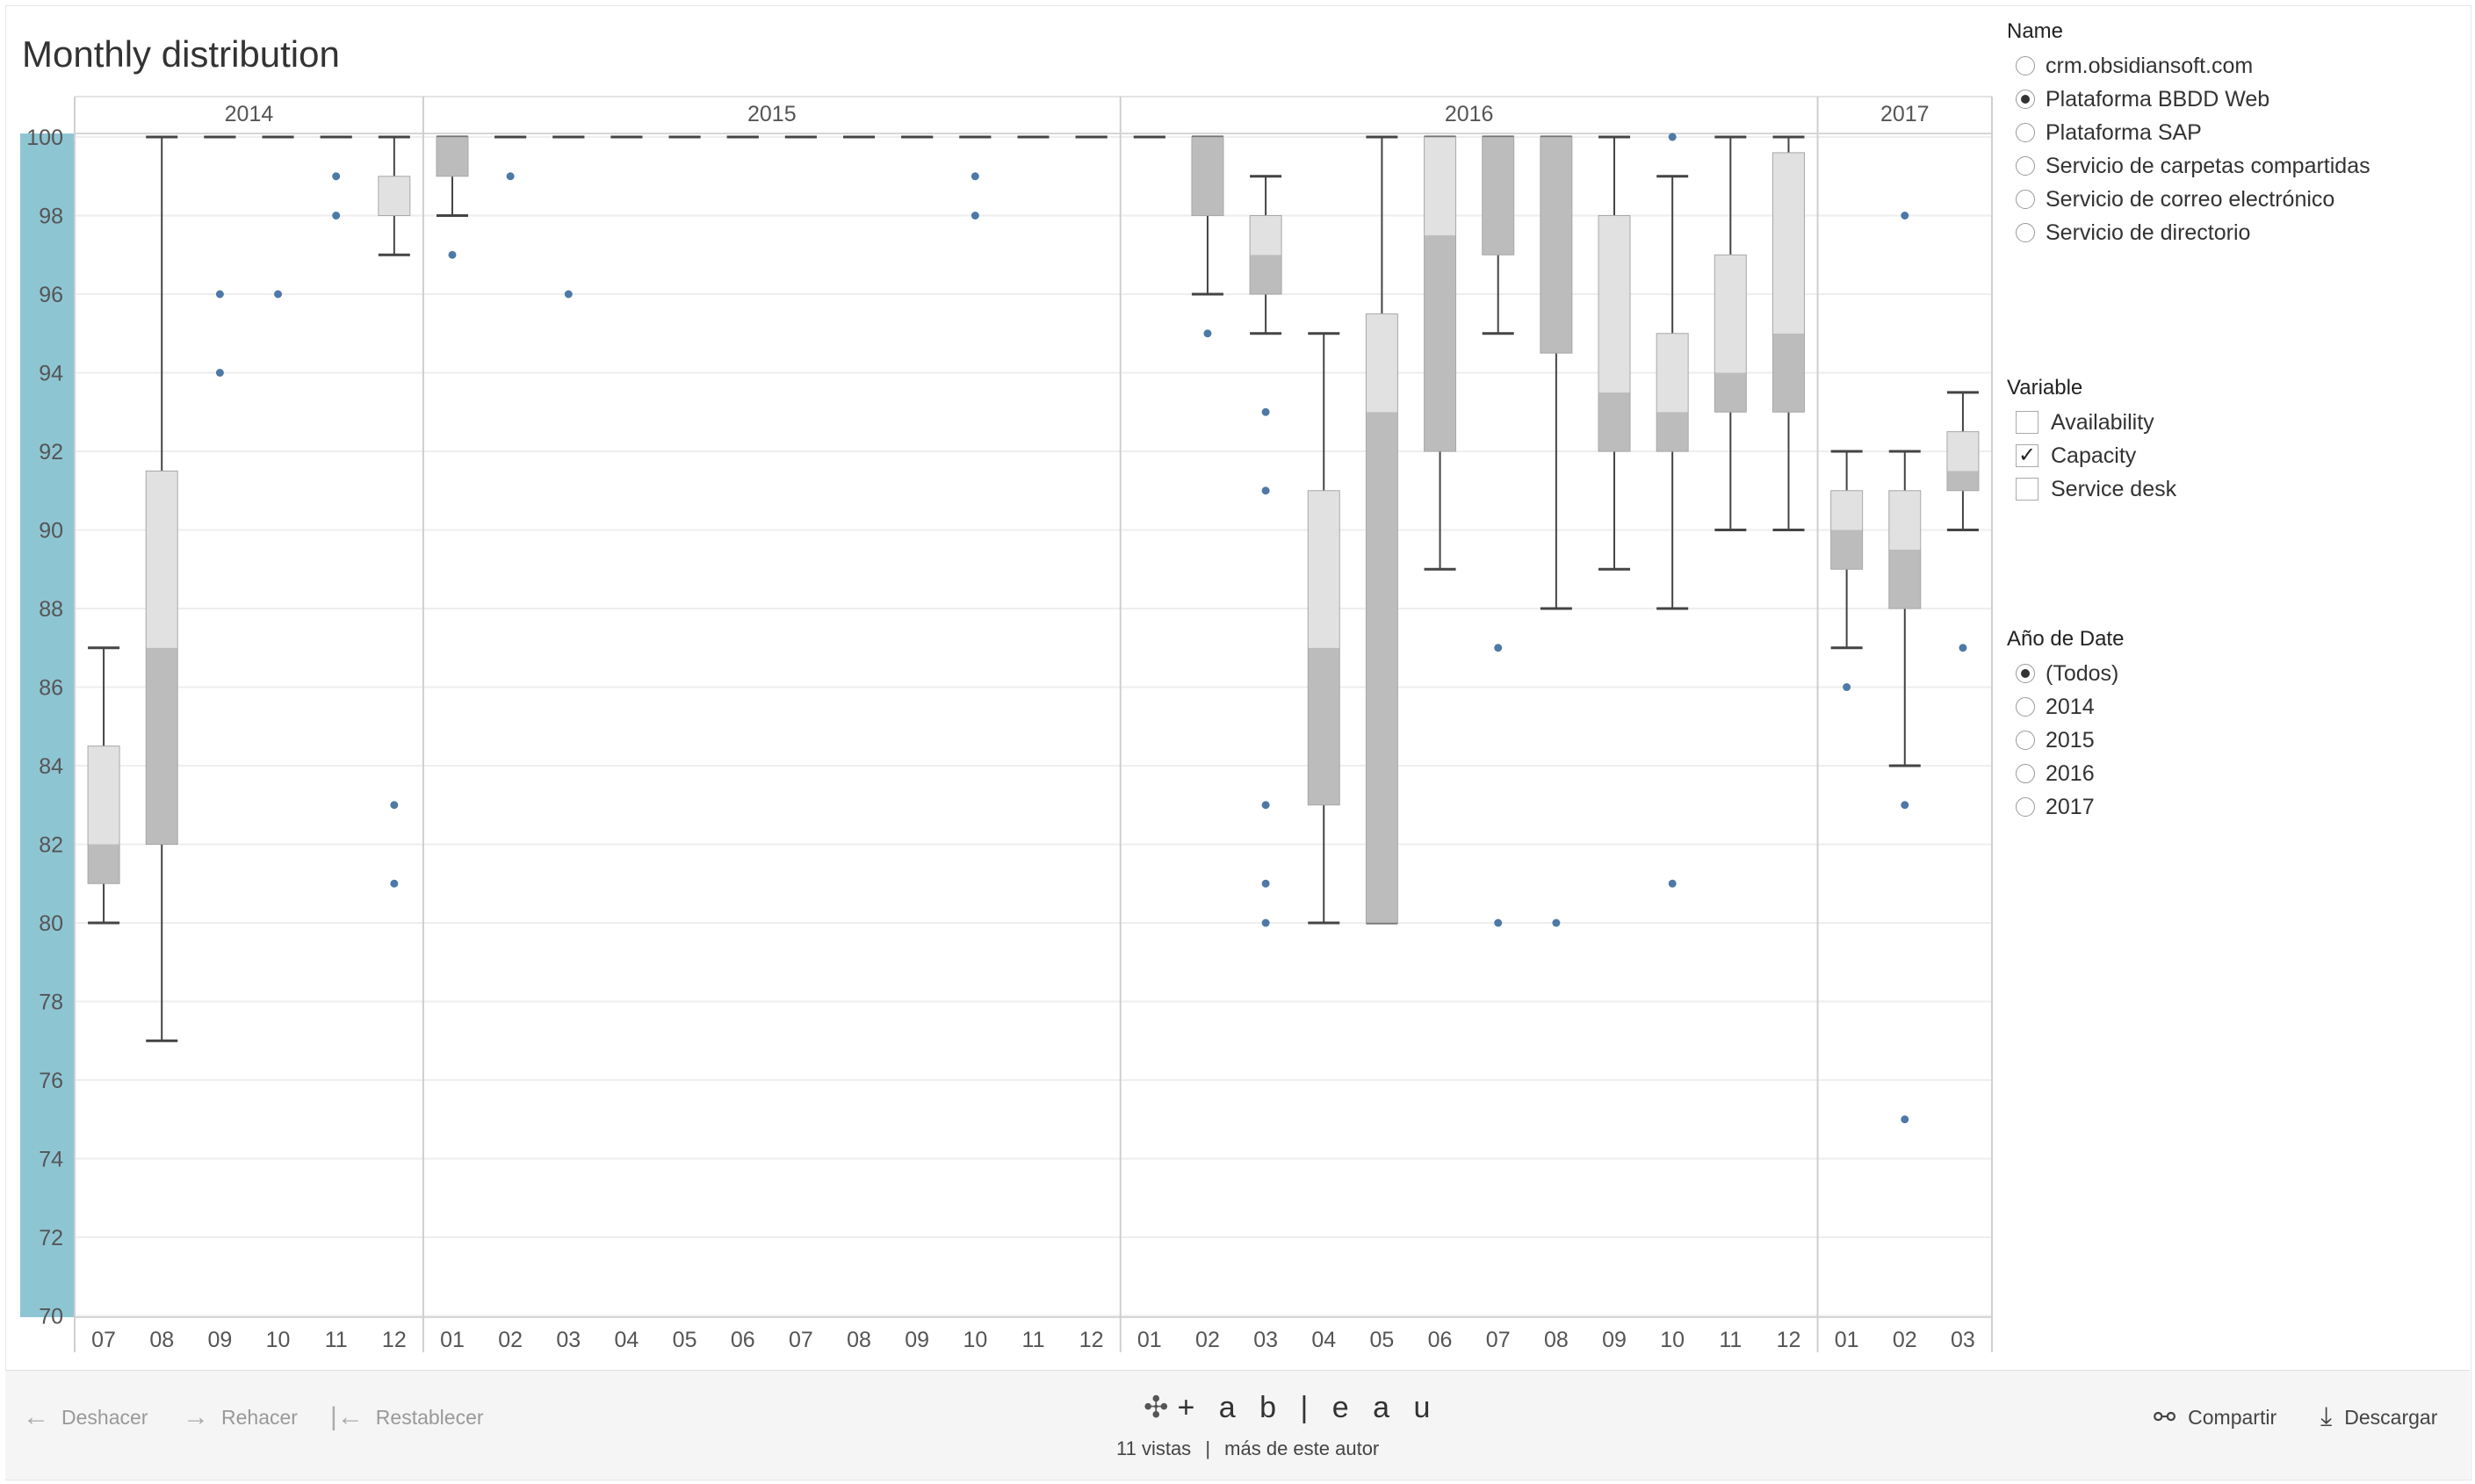 The width and height of the screenshot is (2475, 1484). I want to click on month-tick-label: 02, so click(1207, 1340).